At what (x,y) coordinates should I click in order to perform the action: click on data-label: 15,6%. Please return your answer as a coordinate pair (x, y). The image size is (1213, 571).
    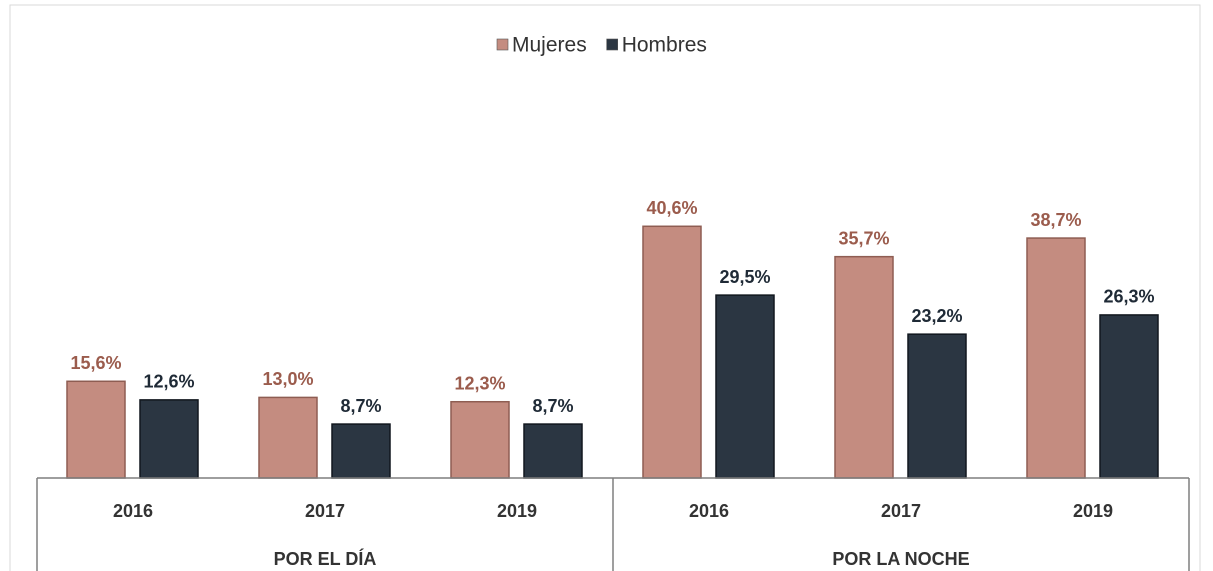
    Looking at the image, I should click on (95, 363).